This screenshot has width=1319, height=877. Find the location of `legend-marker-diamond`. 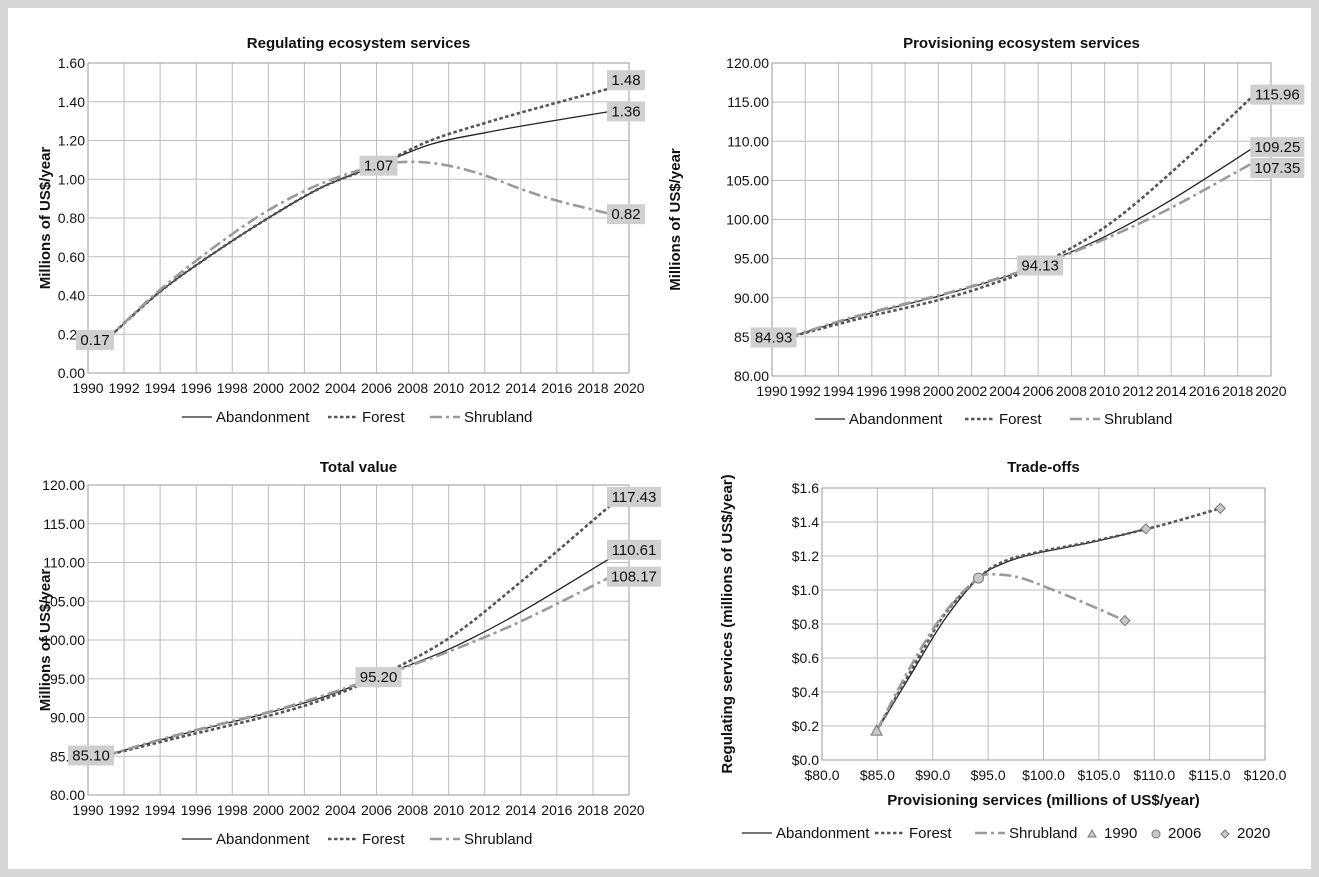

legend-marker-diamond is located at coordinates (1225, 834).